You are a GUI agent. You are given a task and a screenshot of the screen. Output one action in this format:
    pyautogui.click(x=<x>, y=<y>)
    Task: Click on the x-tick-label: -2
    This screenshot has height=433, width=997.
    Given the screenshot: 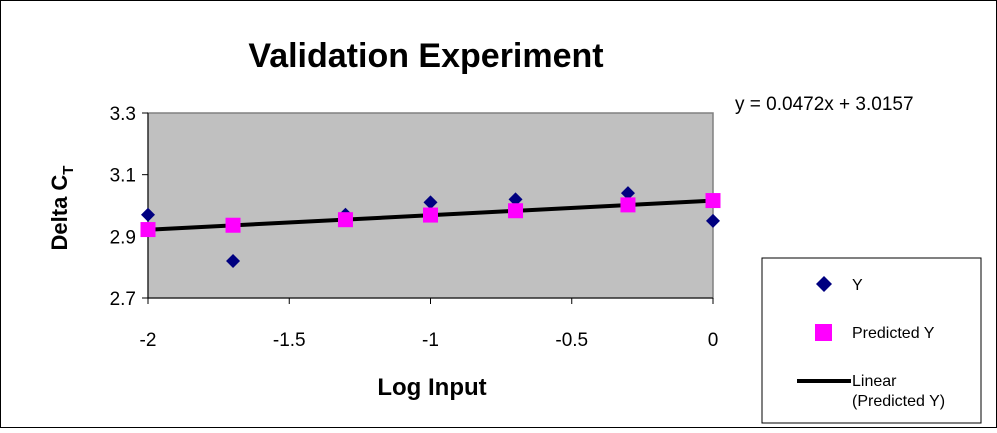 What is the action you would take?
    pyautogui.click(x=148, y=340)
    